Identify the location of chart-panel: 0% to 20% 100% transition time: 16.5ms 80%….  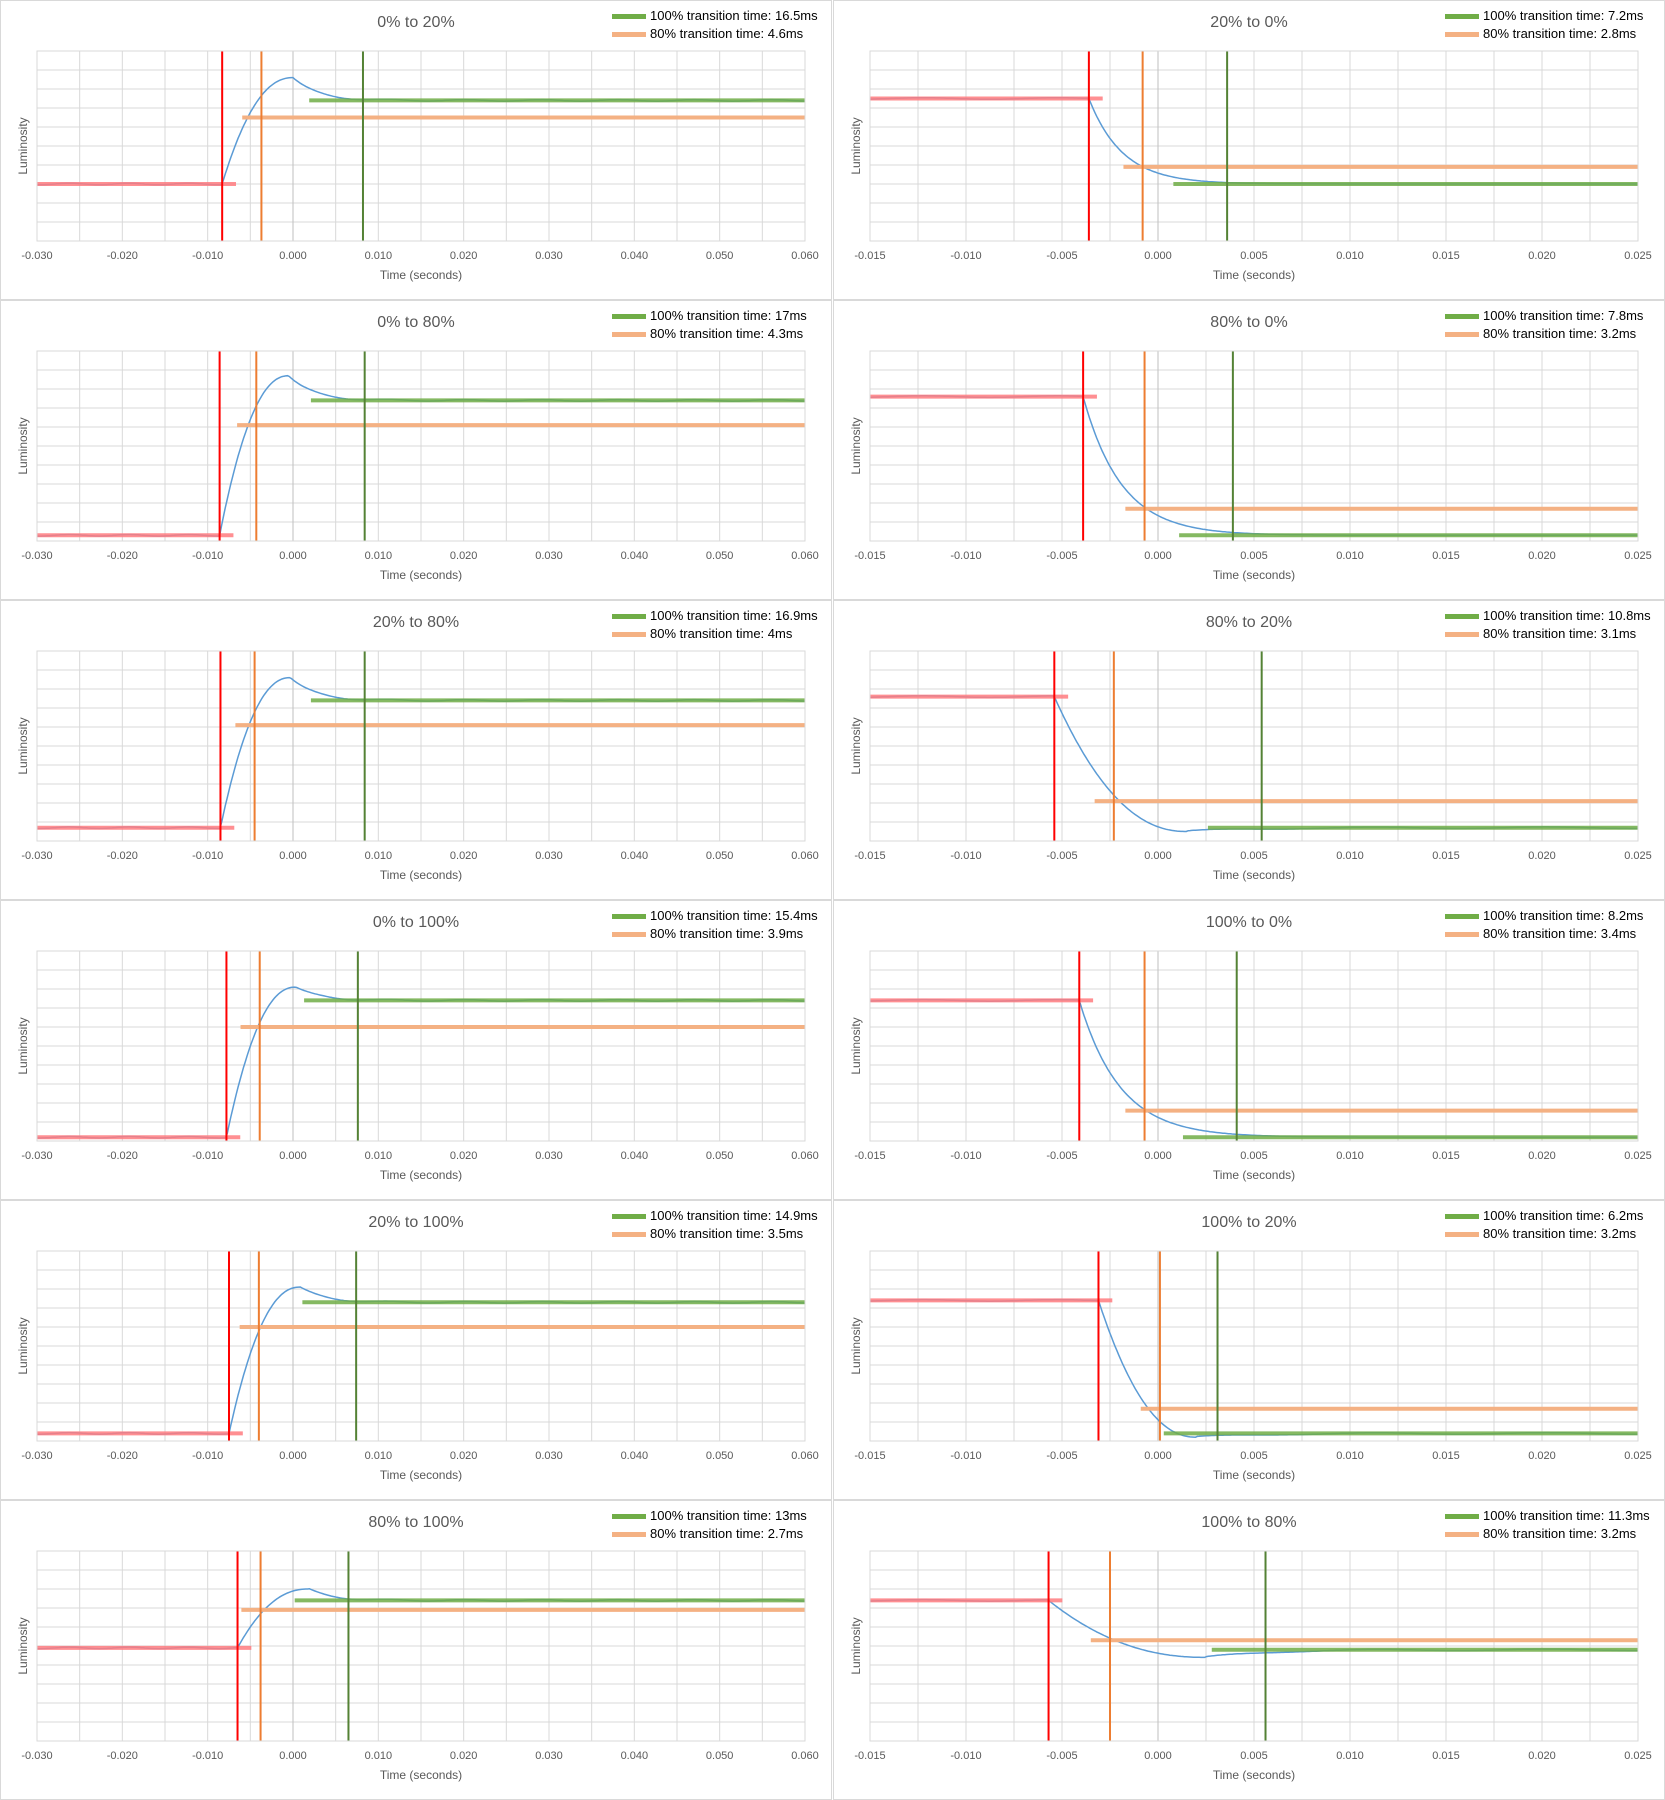
(416, 150).